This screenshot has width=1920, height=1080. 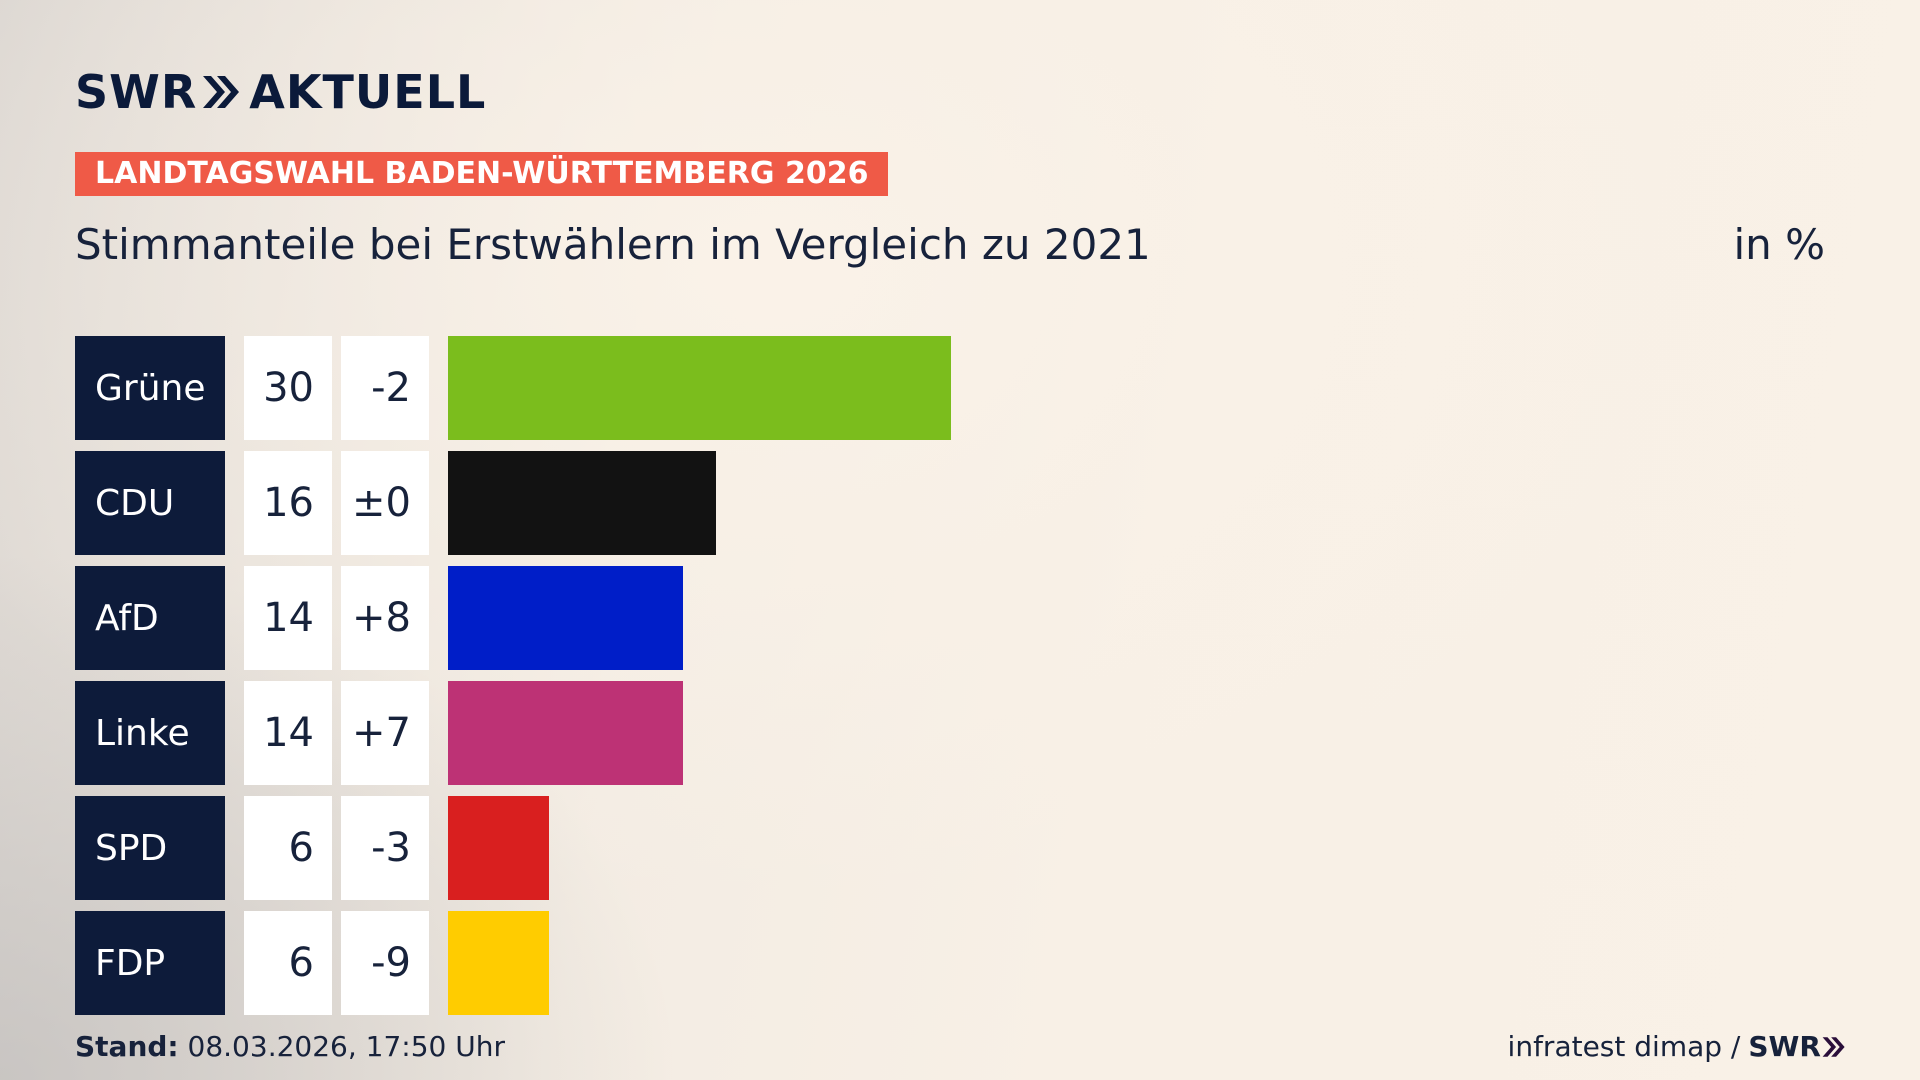 What do you see at coordinates (150, 503) in the screenshot?
I see `party-label: CDU` at bounding box center [150, 503].